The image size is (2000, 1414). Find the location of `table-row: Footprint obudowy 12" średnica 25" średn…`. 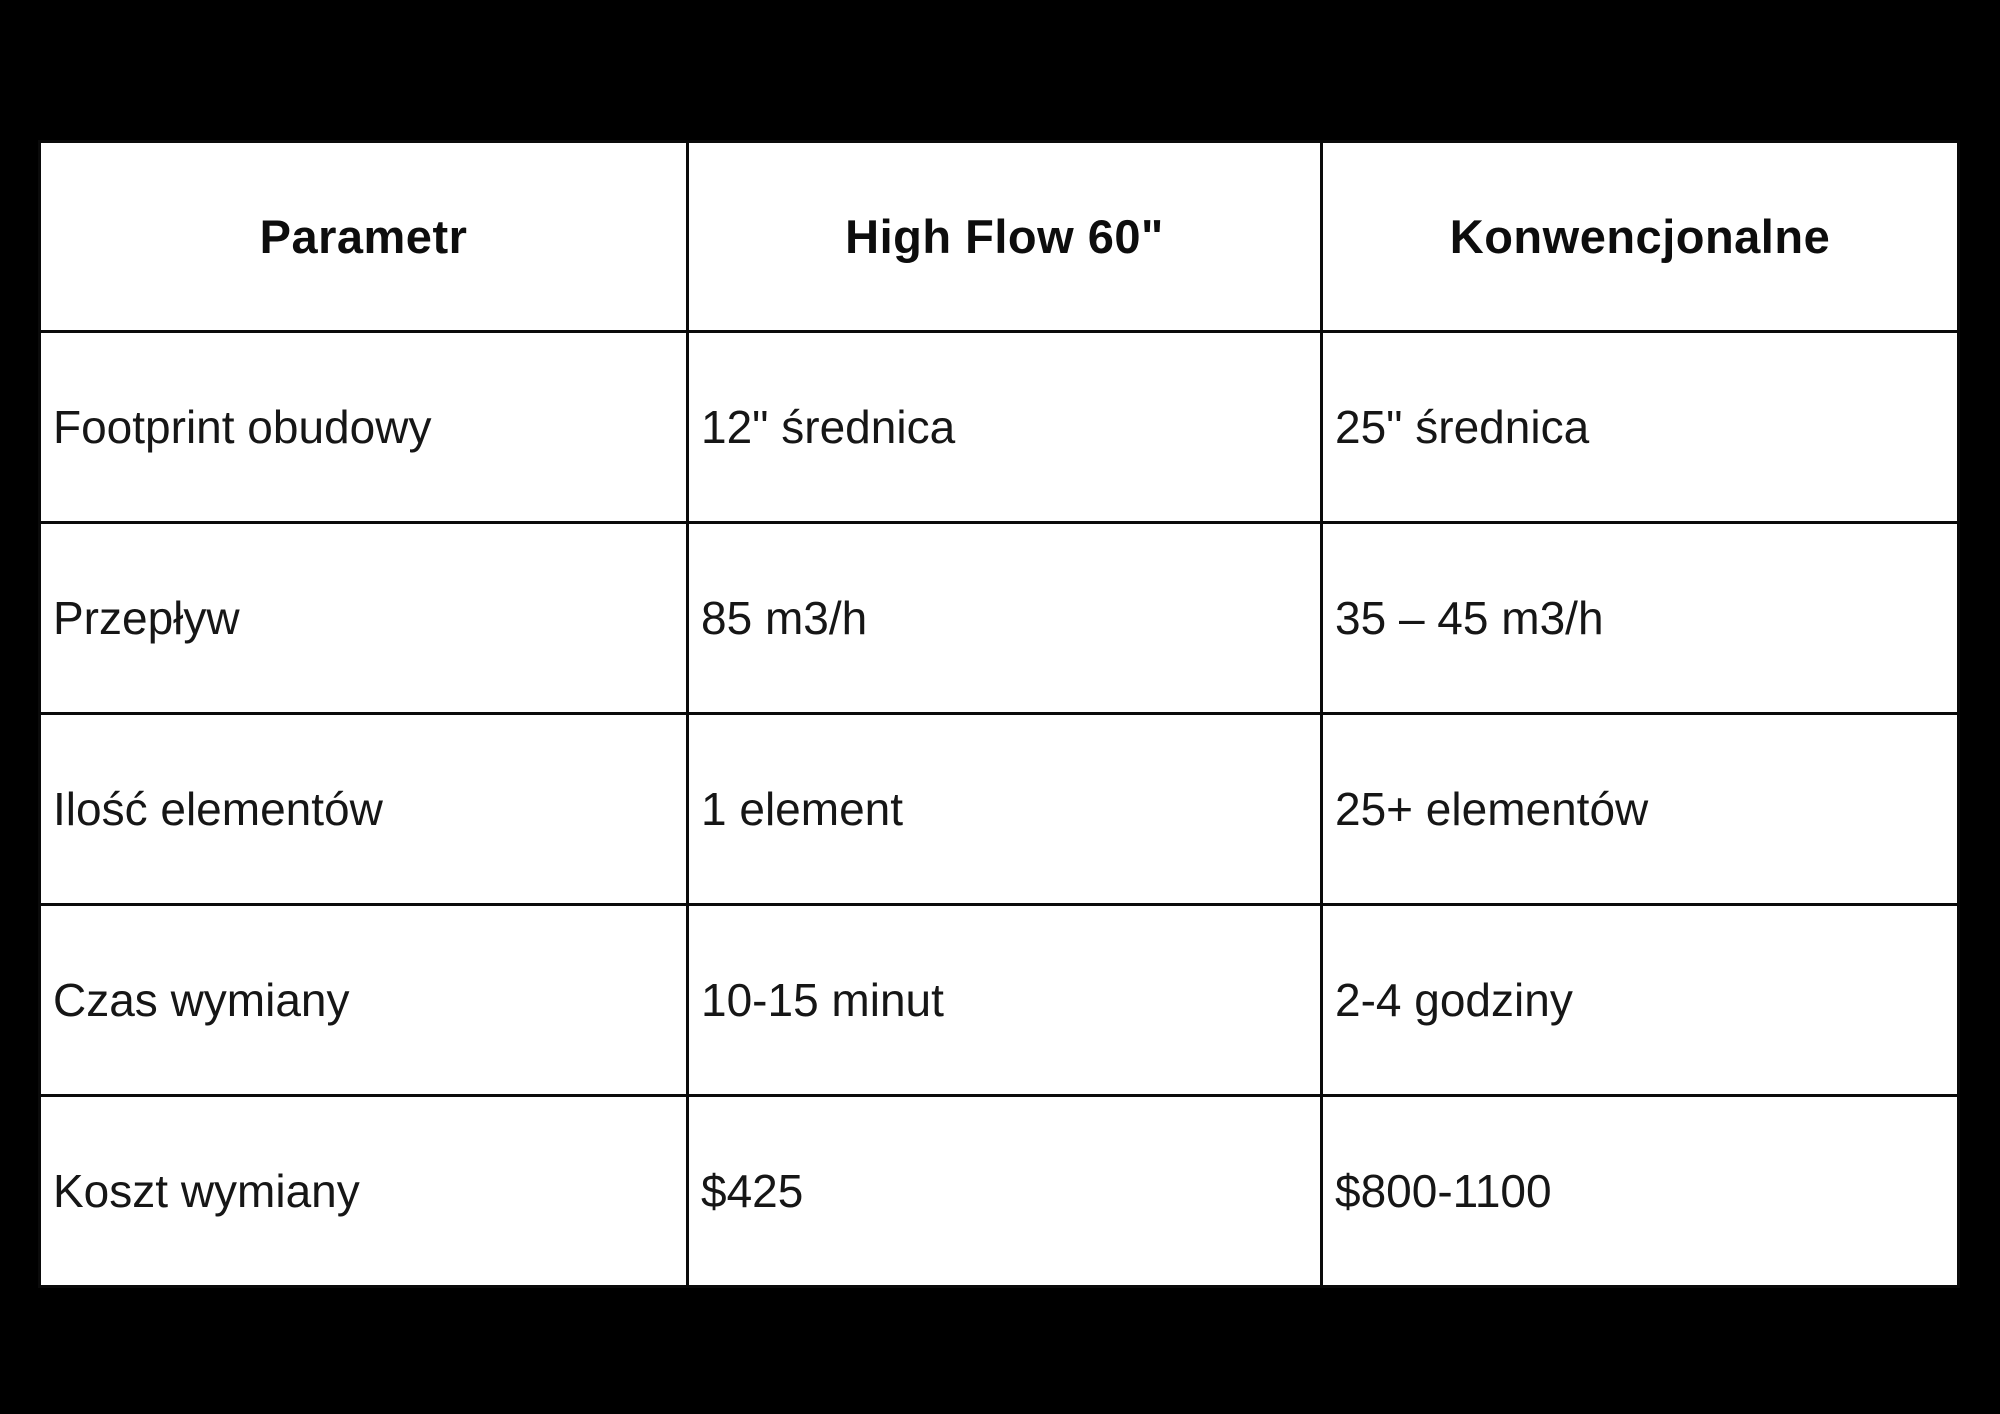

table-row: Footprint obudowy 12" średnica 25" średn… is located at coordinates (999, 427).